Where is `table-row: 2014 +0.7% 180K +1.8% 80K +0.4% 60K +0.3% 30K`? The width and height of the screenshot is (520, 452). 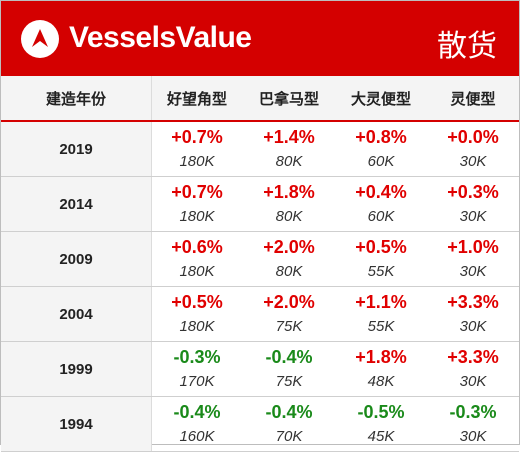
table-row: 2014 +0.7% 180K +1.8% 80K +0.4% 60K +0.3% 30K is located at coordinates (260, 204).